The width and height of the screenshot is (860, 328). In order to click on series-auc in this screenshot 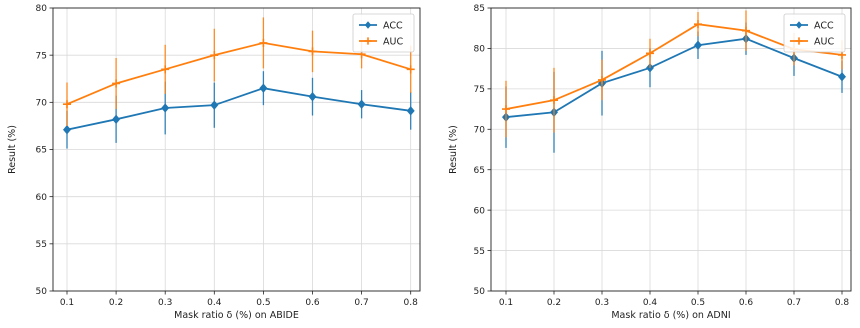, I will do `click(239, 71)`.